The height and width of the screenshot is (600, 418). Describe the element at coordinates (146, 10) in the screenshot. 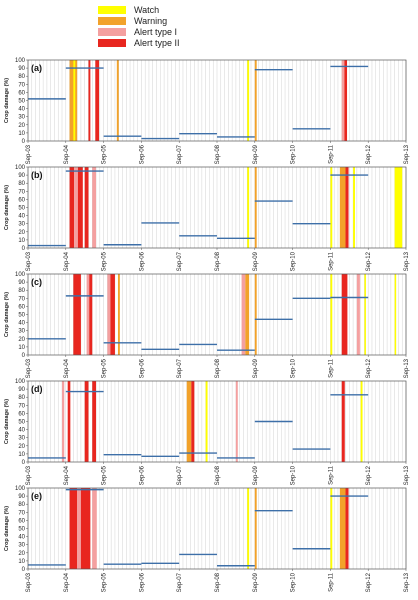

I see `legend-label-1: Watch` at that location.